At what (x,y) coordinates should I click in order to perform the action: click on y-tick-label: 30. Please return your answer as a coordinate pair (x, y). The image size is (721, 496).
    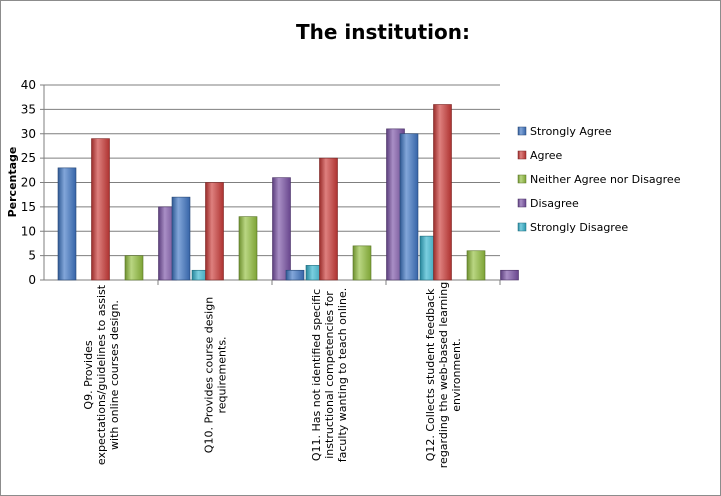
    Looking at the image, I should click on (28, 134).